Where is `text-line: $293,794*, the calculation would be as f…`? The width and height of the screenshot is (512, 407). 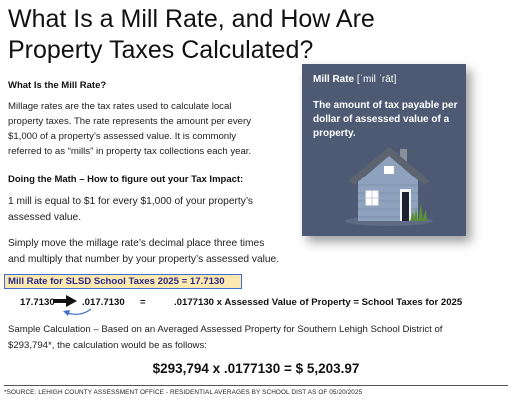
text-line: $293,794*, the calculation would be as f… is located at coordinates (107, 345).